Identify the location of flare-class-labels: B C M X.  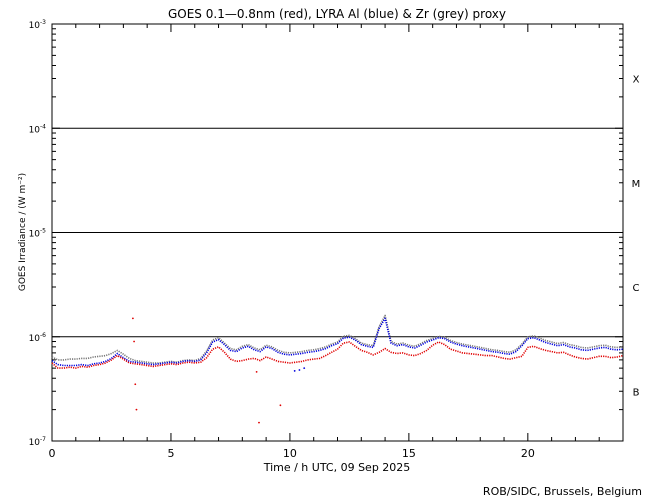
(636, 237).